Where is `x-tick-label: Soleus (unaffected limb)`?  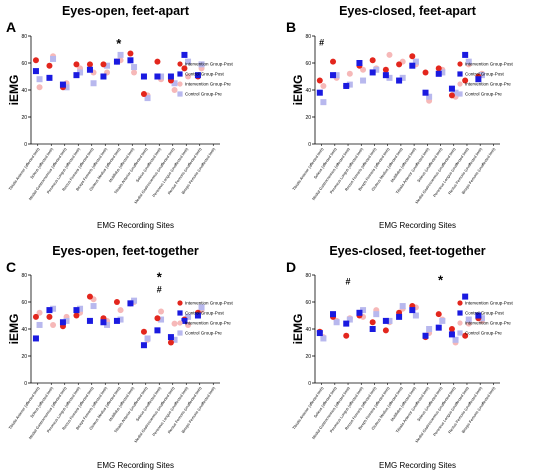 x-tick-label: Soleus (unaffected limb) is located at coordinates (430, 404).